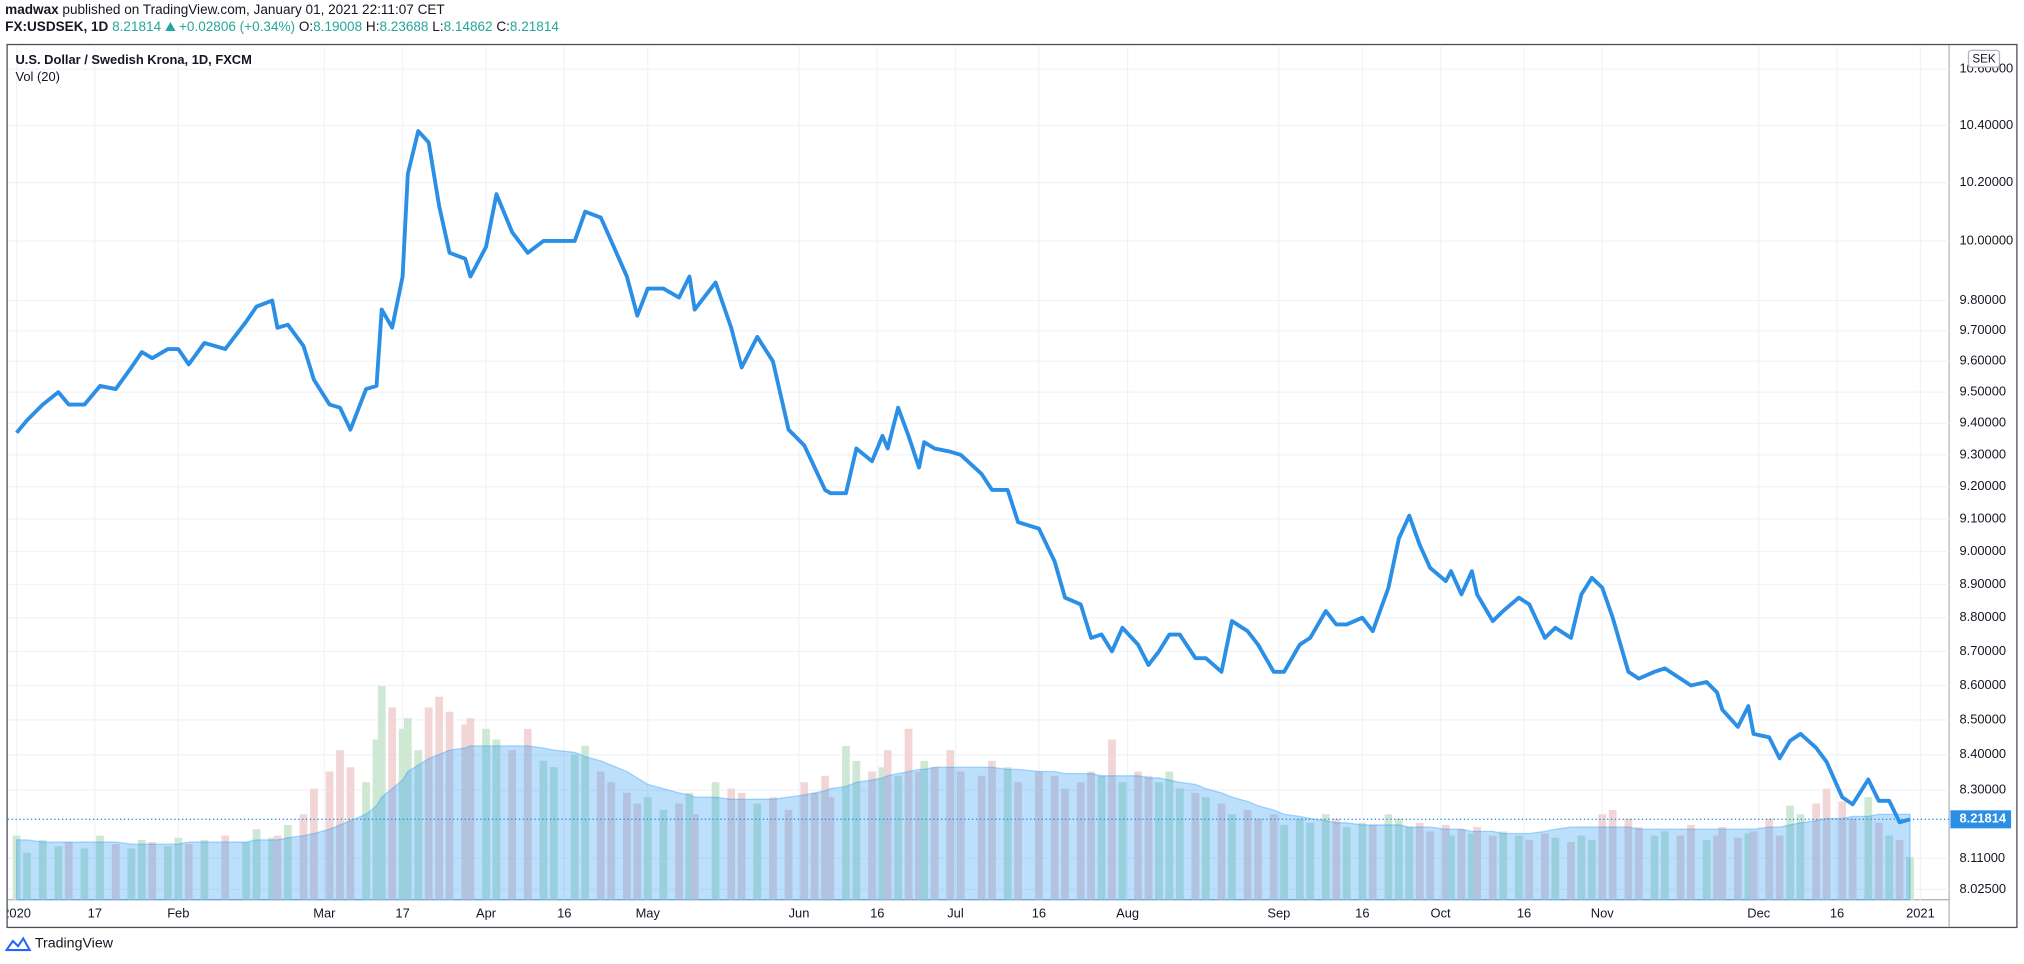 The width and height of the screenshot is (2024, 964). What do you see at coordinates (1986, 181) in the screenshot?
I see `y-tick-label: 10.20000` at bounding box center [1986, 181].